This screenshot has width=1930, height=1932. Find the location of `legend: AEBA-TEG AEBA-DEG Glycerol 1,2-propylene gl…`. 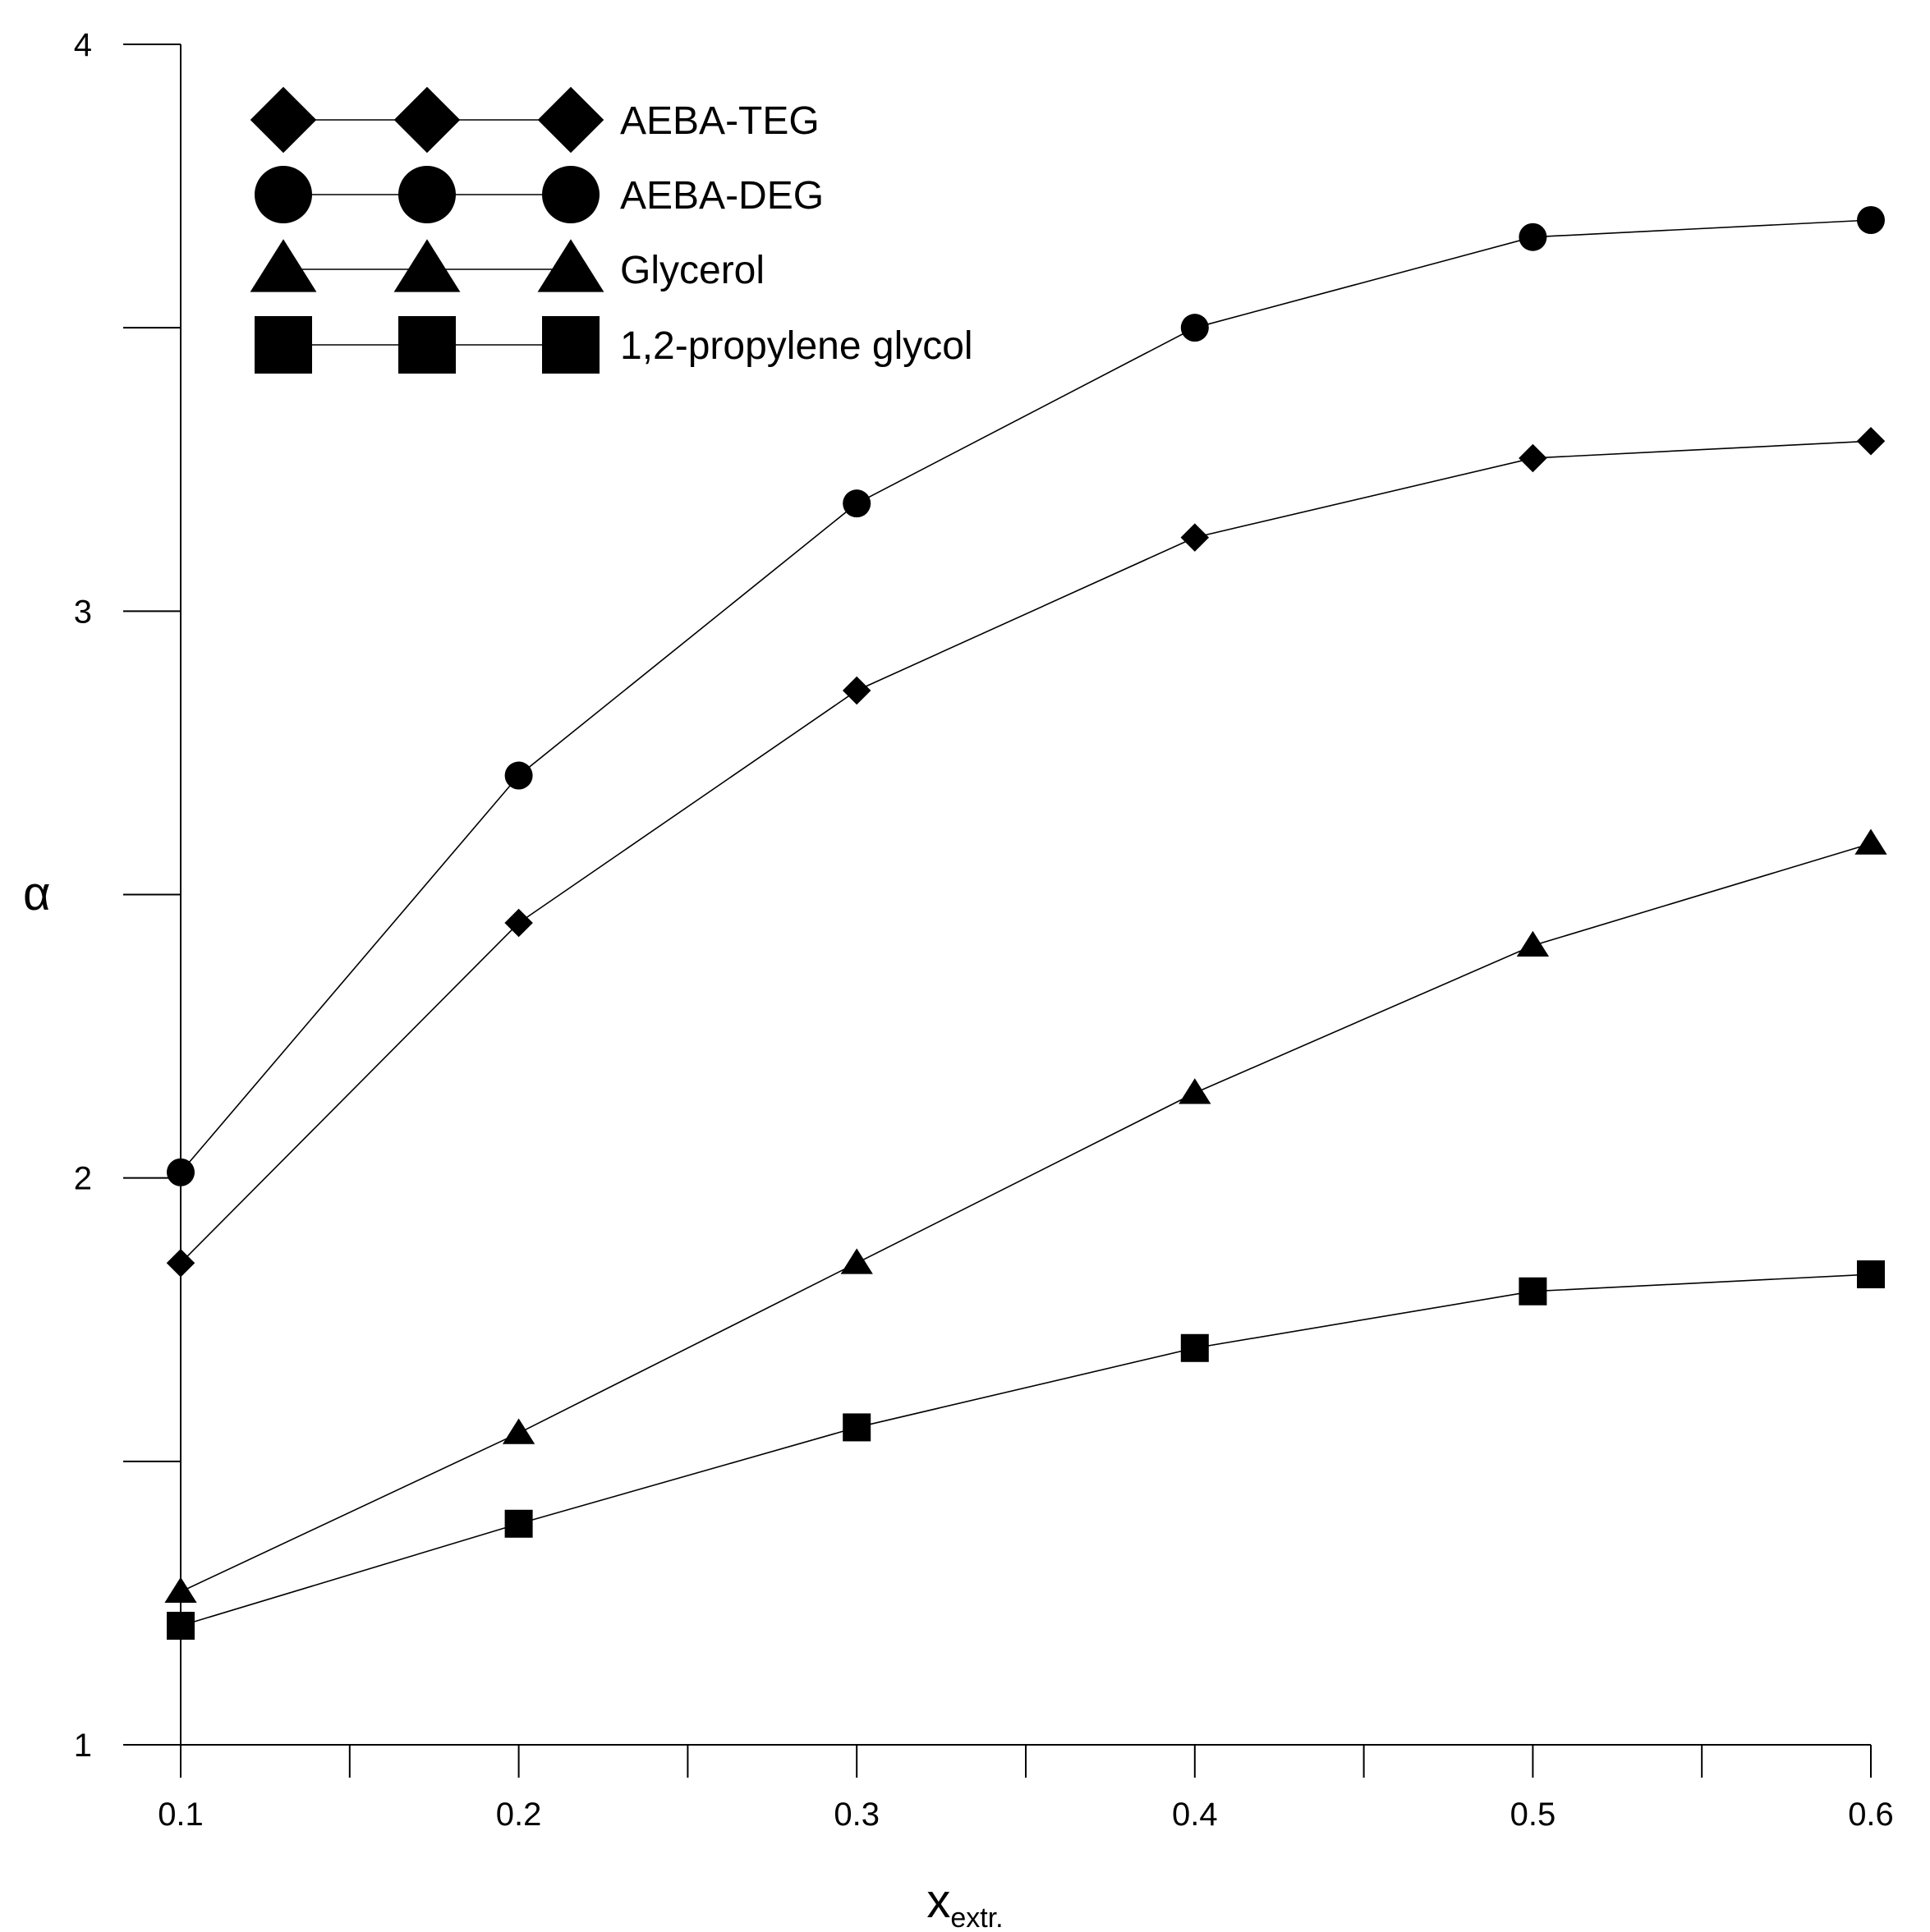

legend: AEBA-TEG AEBA-DEG Glycerol 1,2-propylene gl… is located at coordinates (611, 230).